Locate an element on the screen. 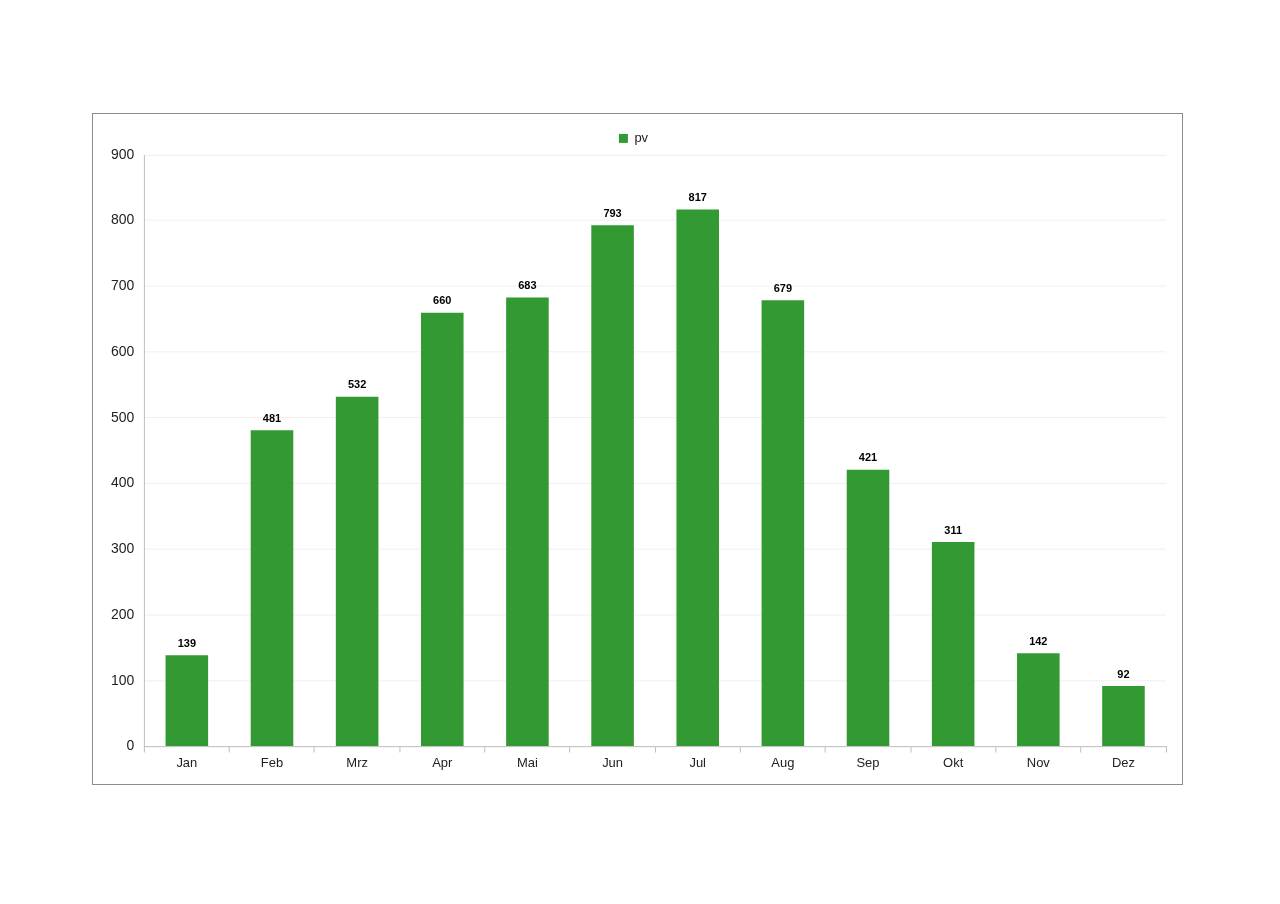 The image size is (1280, 904). y-tick-label: 700 is located at coordinates (122, 285).